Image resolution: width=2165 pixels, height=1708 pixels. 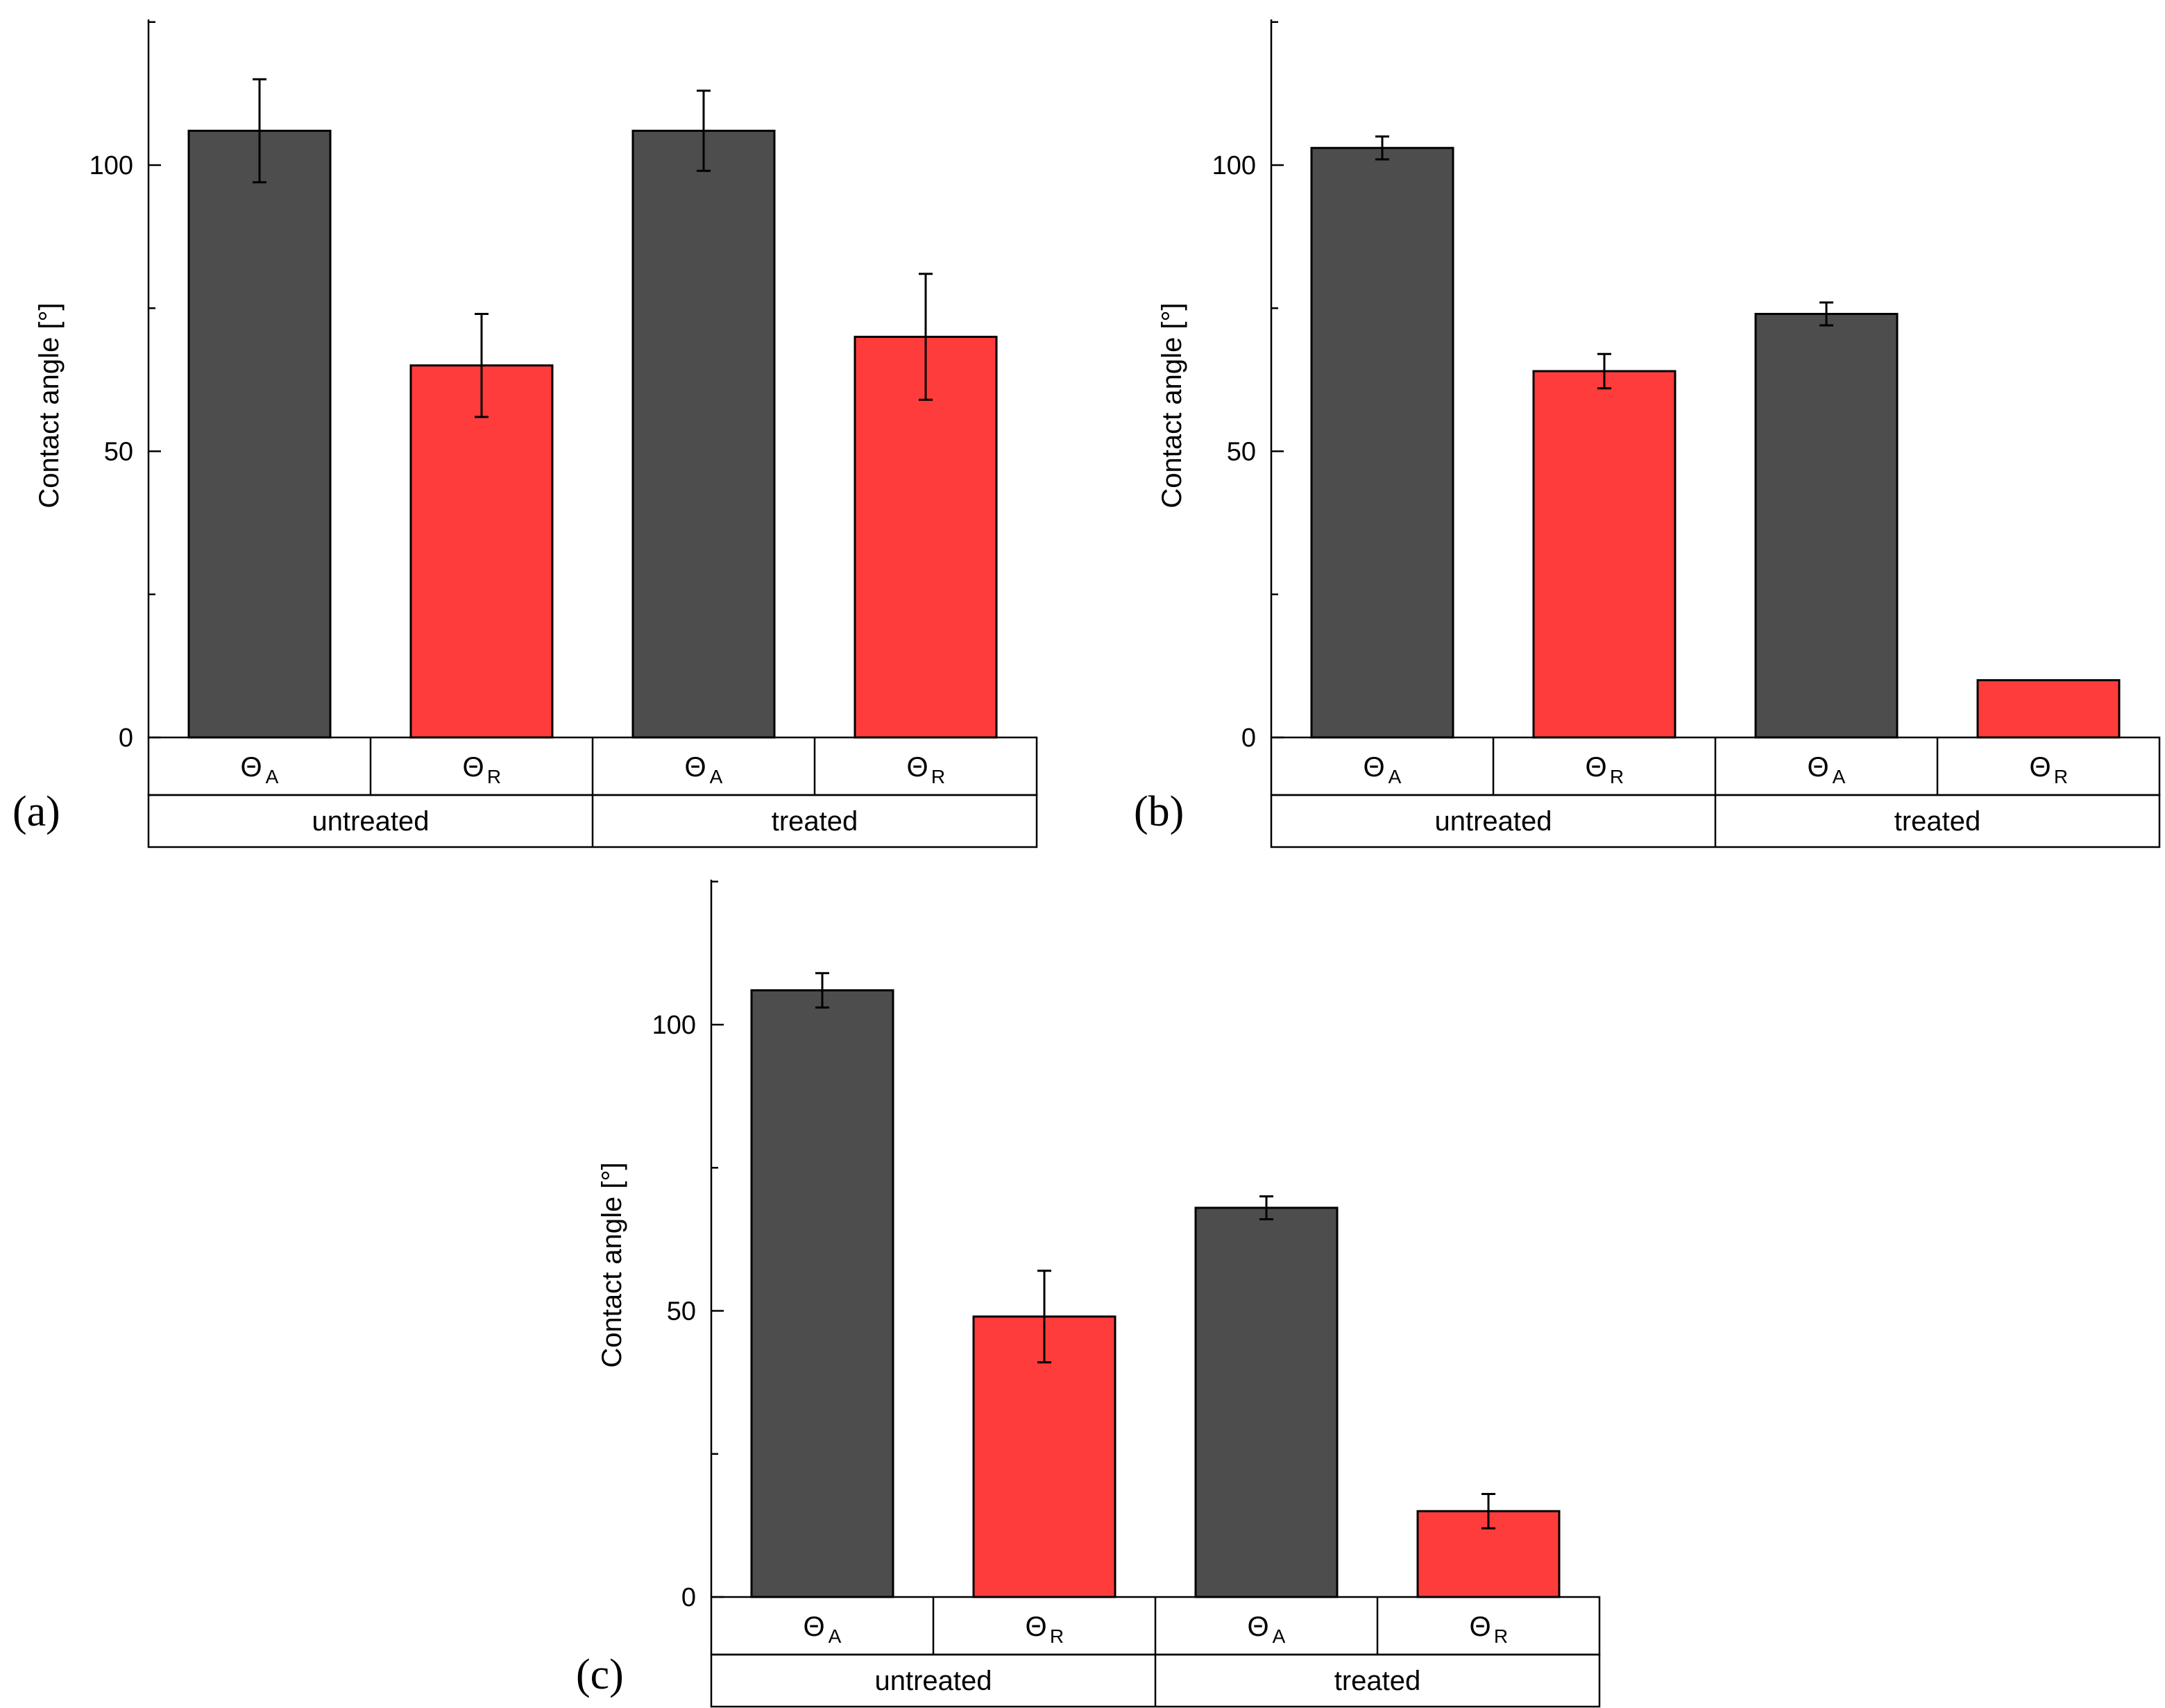 What do you see at coordinates (1159, 811) in the screenshot?
I see `panel-label: (b)` at bounding box center [1159, 811].